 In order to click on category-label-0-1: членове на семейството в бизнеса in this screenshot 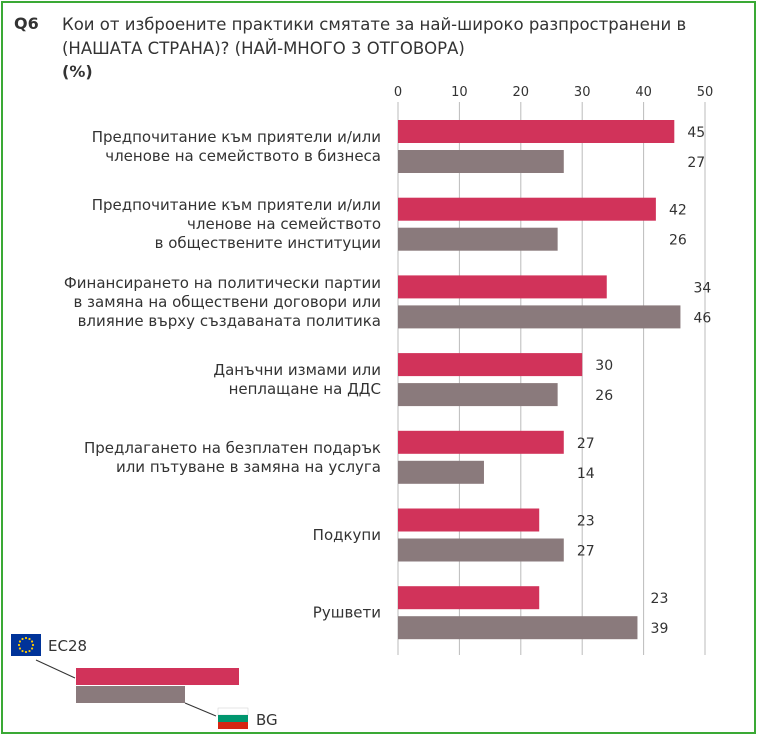, I will do `click(243, 156)`.